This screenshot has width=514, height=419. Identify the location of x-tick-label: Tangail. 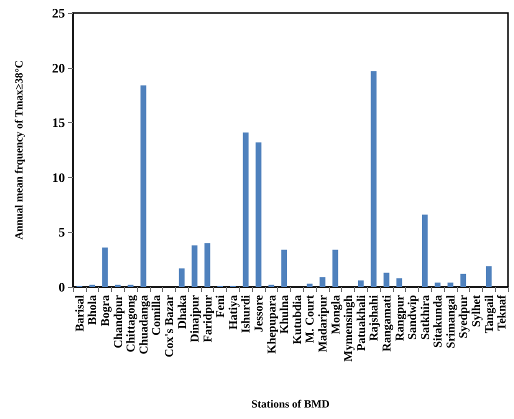
(489, 314).